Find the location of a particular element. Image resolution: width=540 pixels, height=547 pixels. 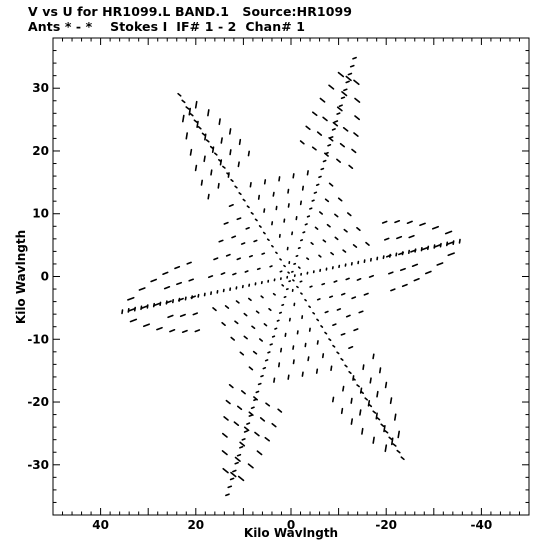

y-tick-label: 0 is located at coordinates (45, 277).